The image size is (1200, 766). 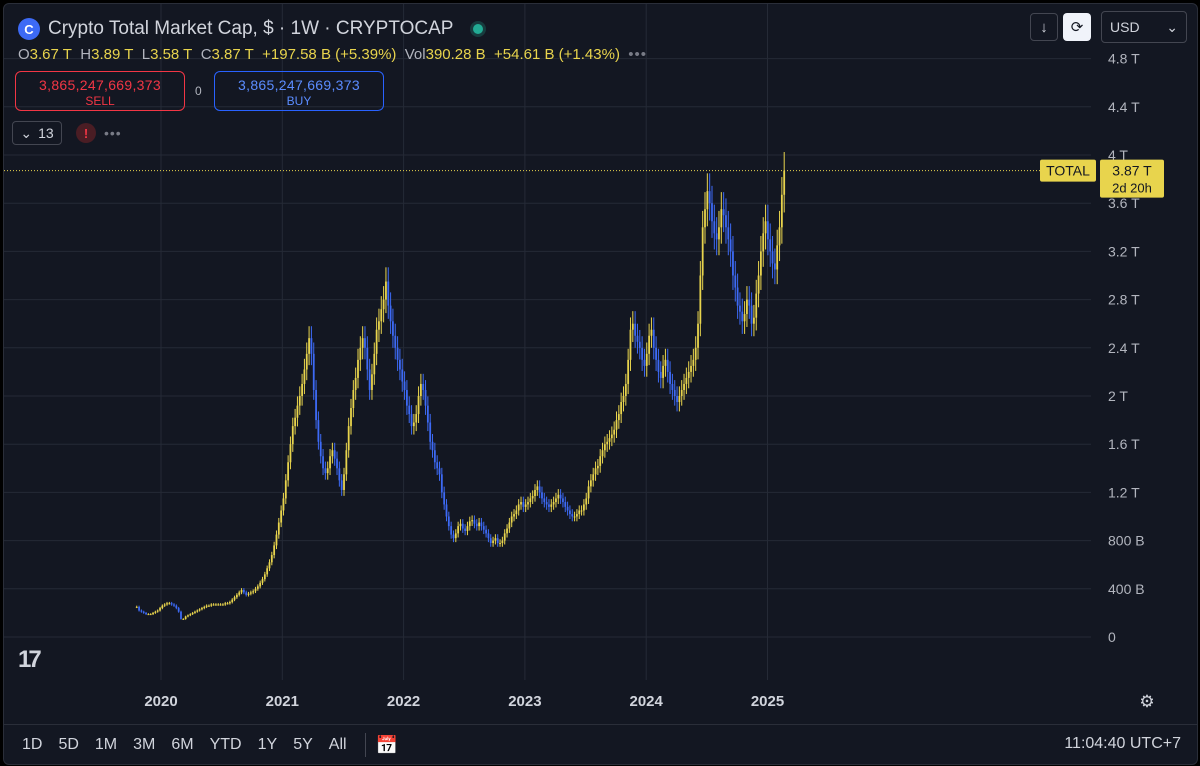 I want to click on y-tick-label: 4.8 T, so click(x=1124, y=59).